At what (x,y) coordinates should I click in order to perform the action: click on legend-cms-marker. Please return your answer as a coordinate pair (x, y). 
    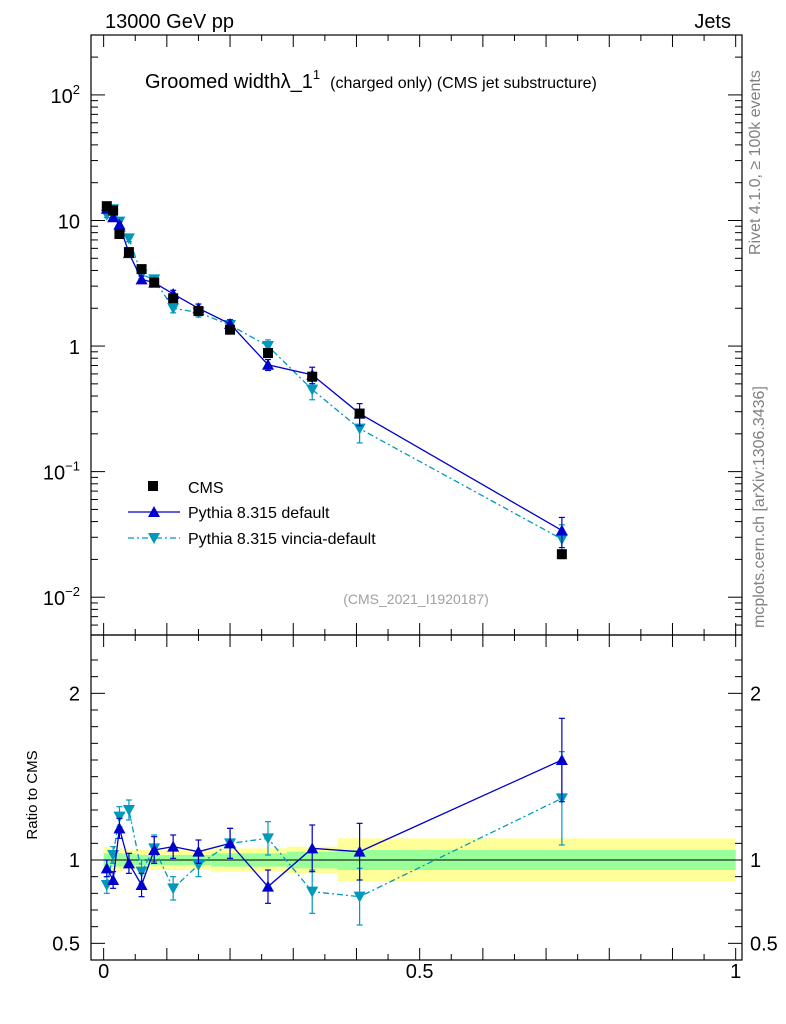
    Looking at the image, I should click on (153, 486).